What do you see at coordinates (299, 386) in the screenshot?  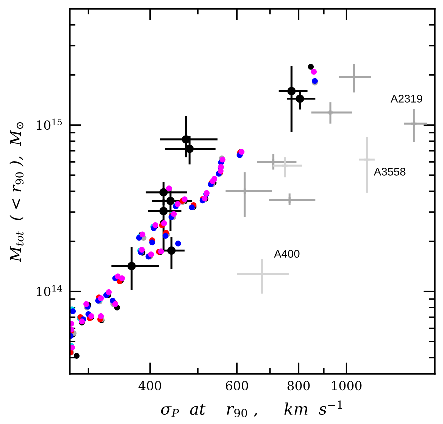 I see `x-tick-label: 800` at bounding box center [299, 386].